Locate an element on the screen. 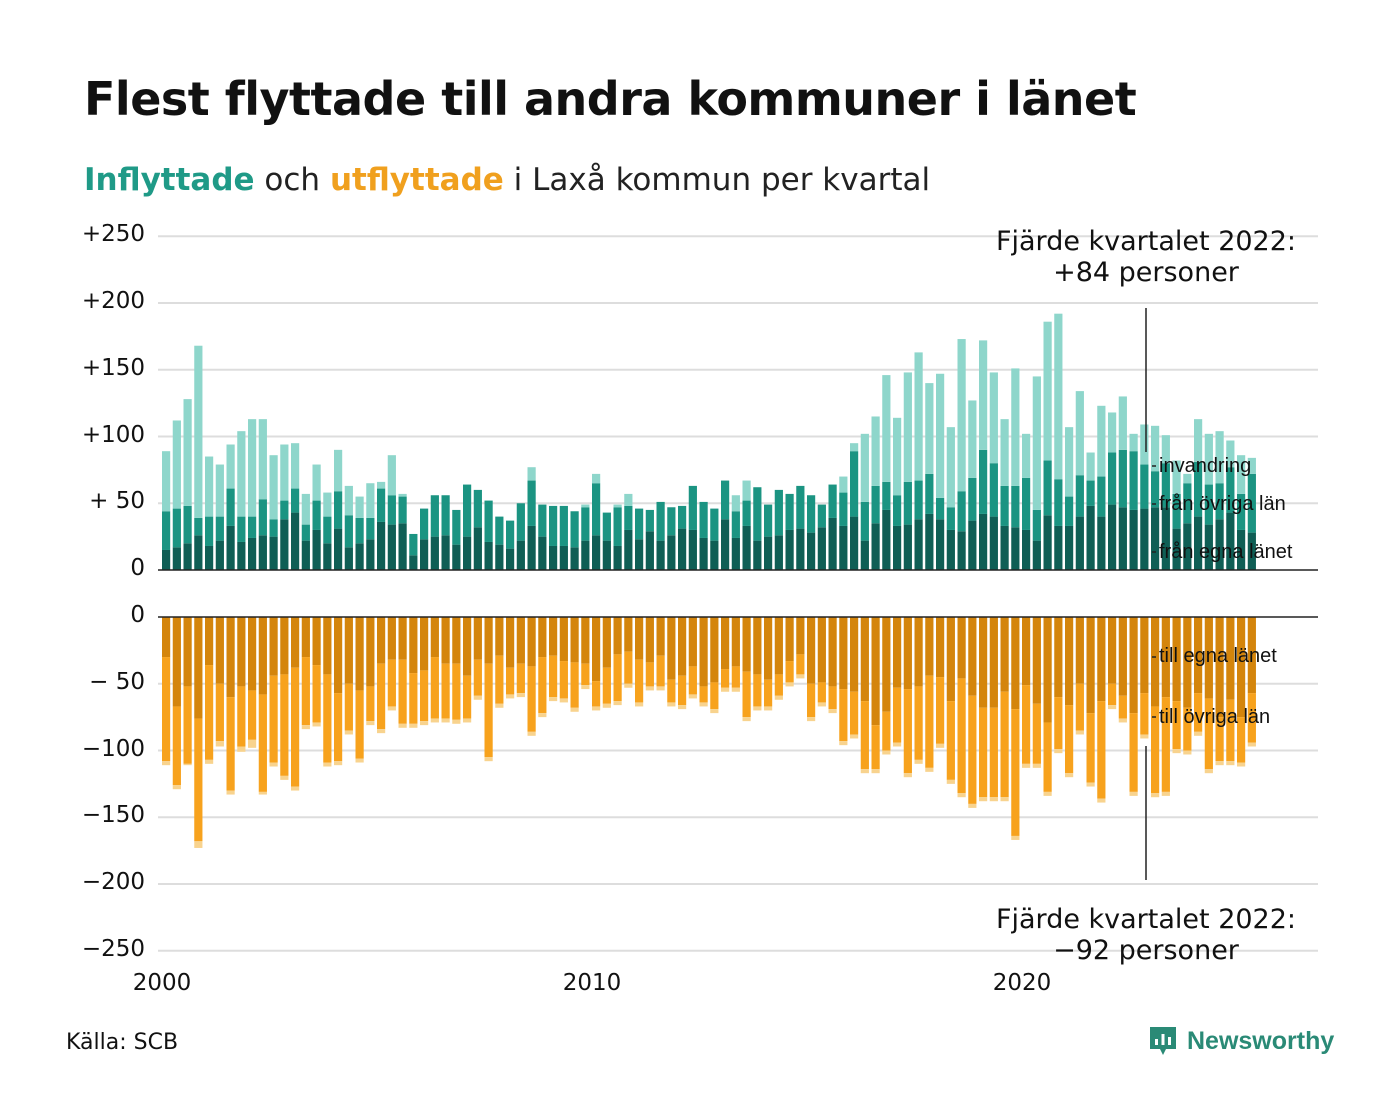 The height and width of the screenshot is (1120, 1400). y-tick-bottom: −250 is located at coordinates (113, 948).